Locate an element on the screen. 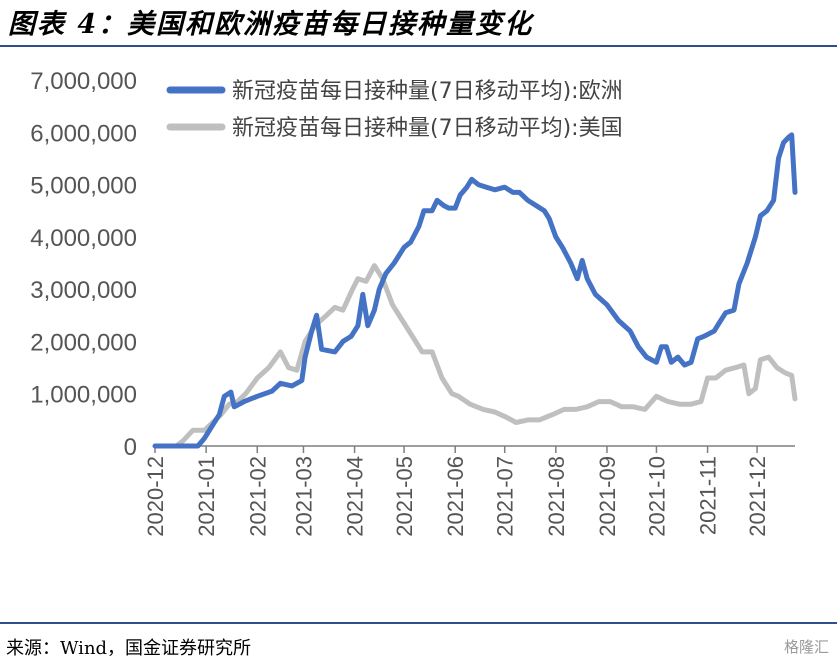 The image size is (837, 666). x-tick-label: 2021-08 is located at coordinates (556, 496).